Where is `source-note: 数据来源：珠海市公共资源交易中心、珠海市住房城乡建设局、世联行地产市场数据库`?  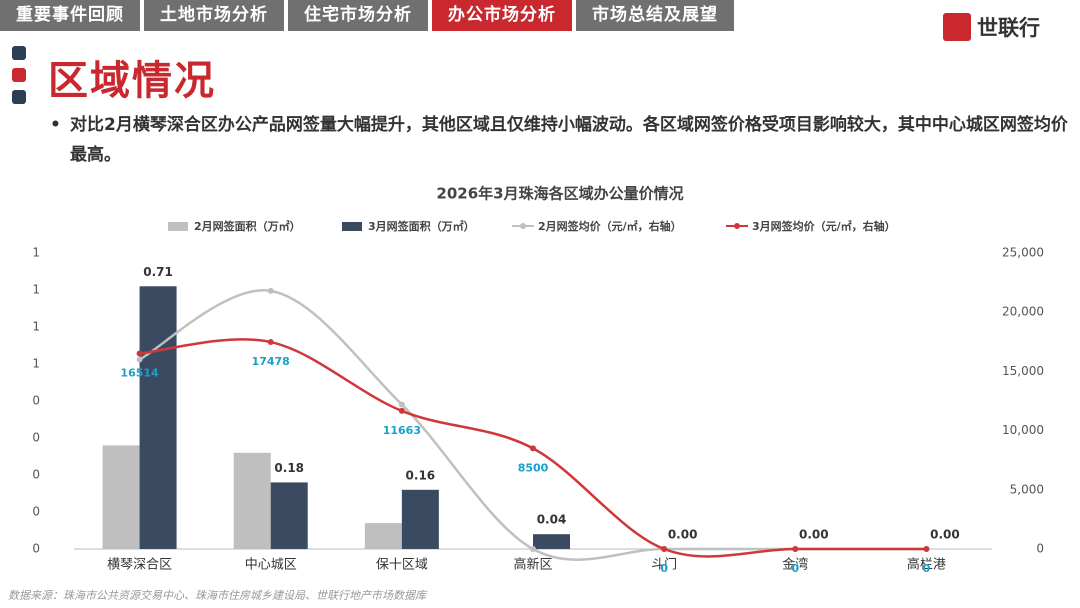 source-note: 数据来源：珠海市公共资源交易中心、珠海市住房城乡建设局、世联行地产市场数据库 is located at coordinates (217, 595).